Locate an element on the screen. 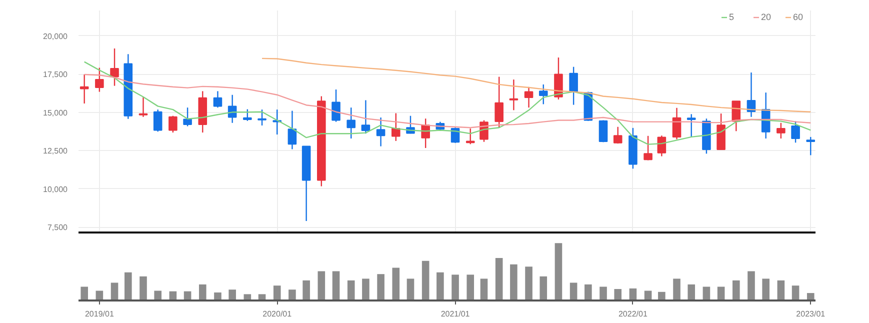 Image resolution: width=869 pixels, height=323 pixels. y-tick-label: 7,500 is located at coordinates (57, 227).